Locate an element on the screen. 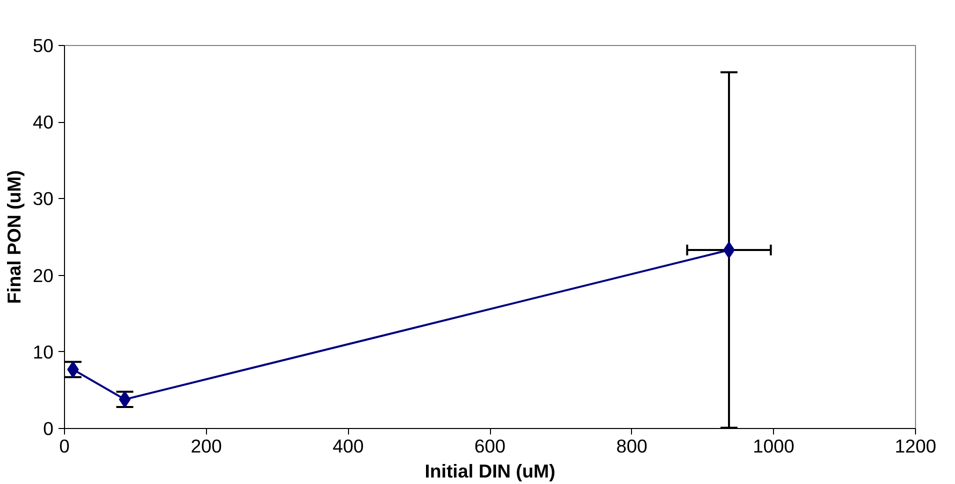  x-tick-label: 1200 is located at coordinates (915, 446).